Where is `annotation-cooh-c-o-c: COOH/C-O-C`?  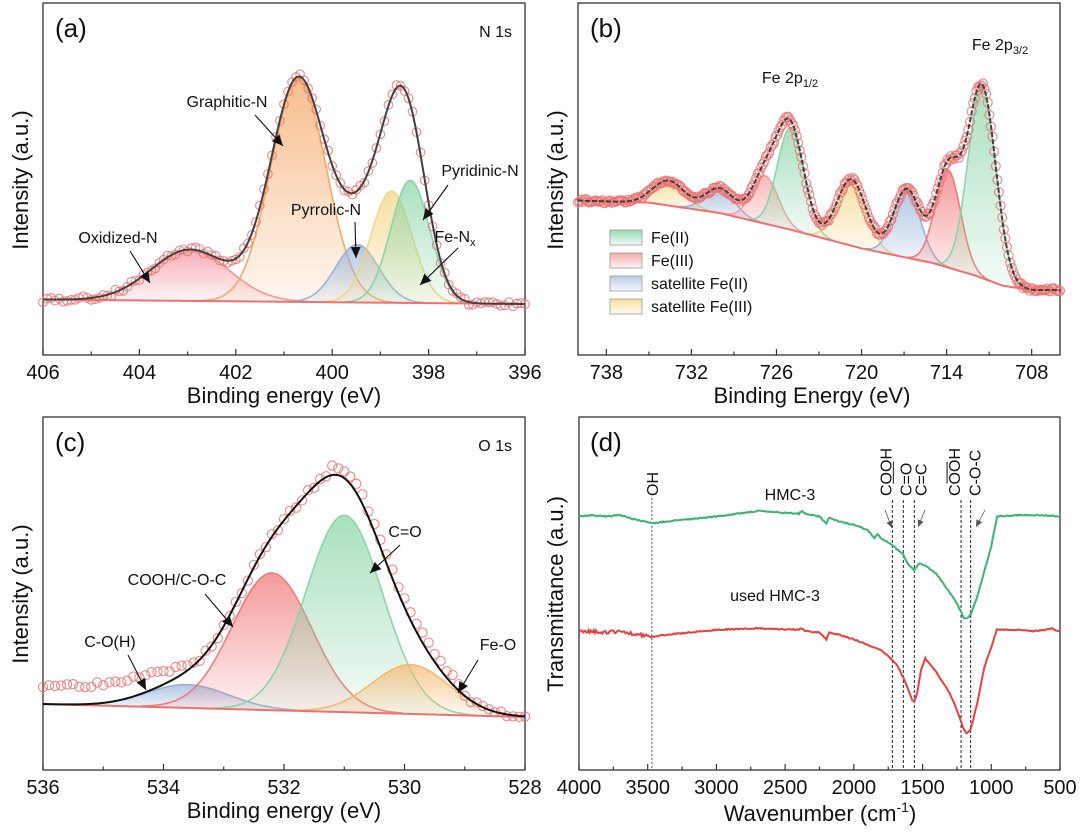 annotation-cooh-c-o-c: COOH/C-O-C is located at coordinates (177, 580).